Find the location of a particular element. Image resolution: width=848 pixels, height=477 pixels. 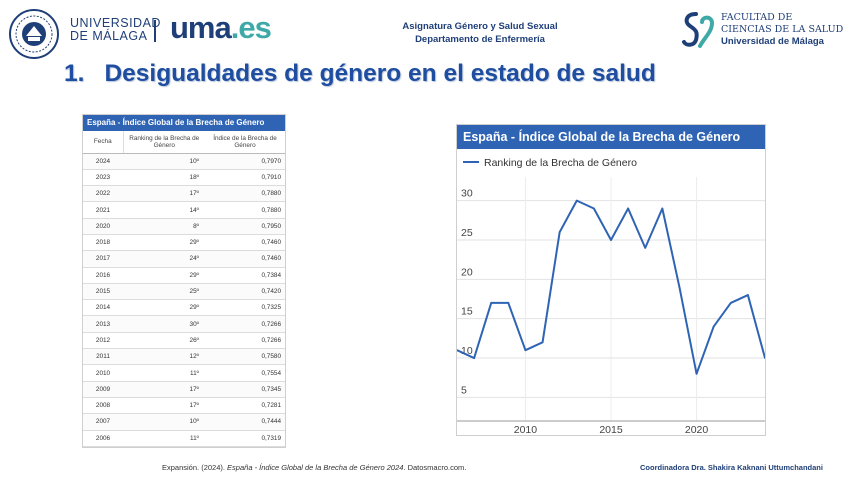

cell-ranking: 14º is located at coordinates (164, 210).